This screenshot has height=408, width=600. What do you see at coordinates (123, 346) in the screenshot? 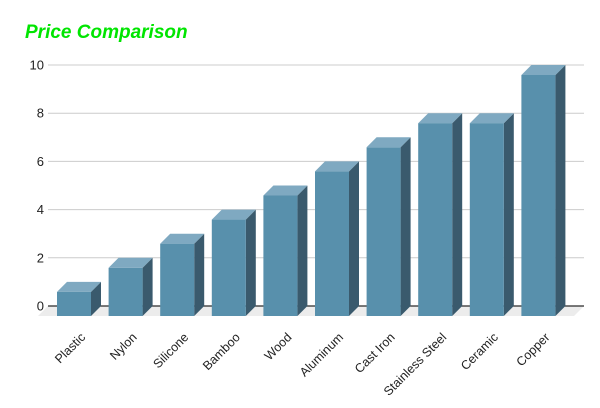
I see `x-label-nylon: Nylon` at bounding box center [123, 346].